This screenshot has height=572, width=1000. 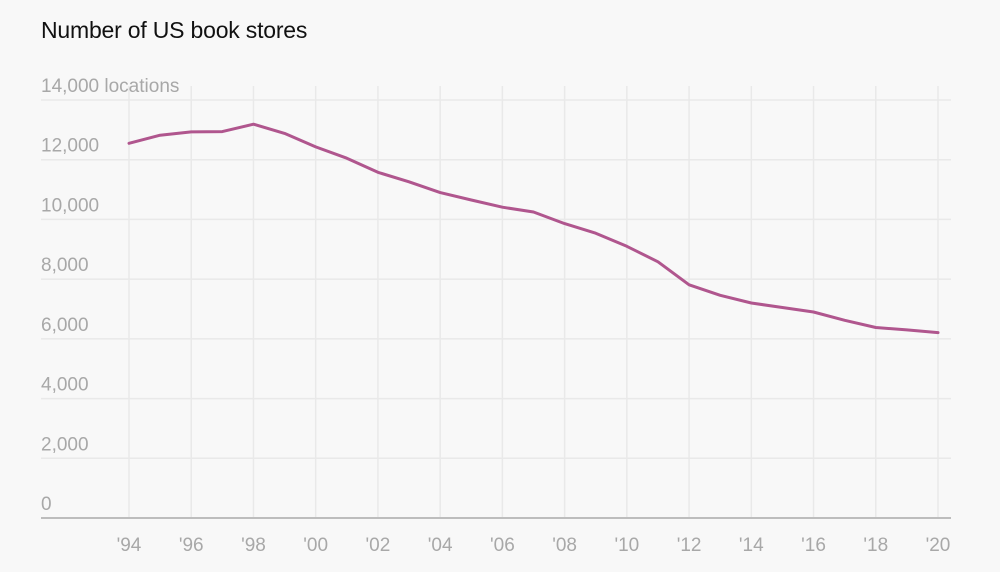 What do you see at coordinates (65, 385) in the screenshot?
I see `y-tick-label: 4,000` at bounding box center [65, 385].